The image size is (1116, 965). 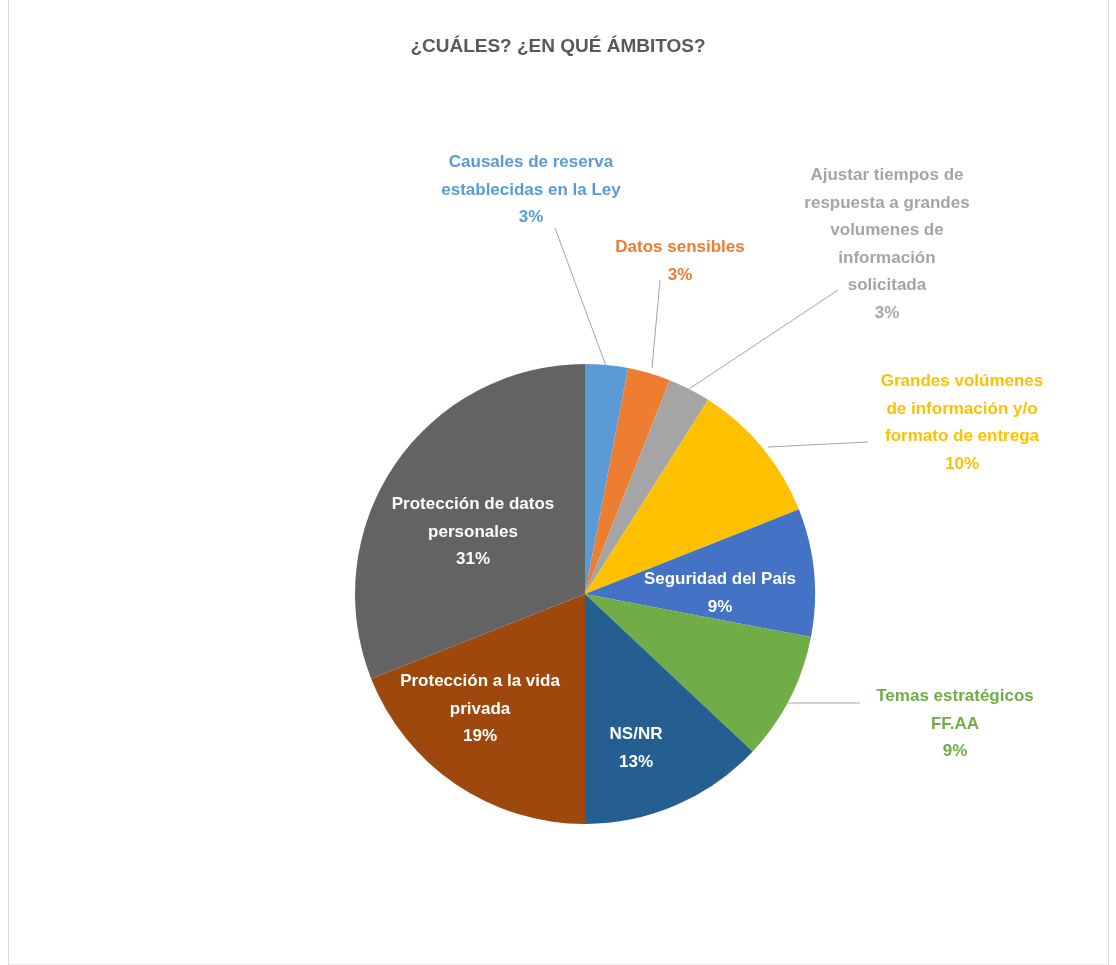 What do you see at coordinates (636, 761) in the screenshot?
I see `data-label: 13%` at bounding box center [636, 761].